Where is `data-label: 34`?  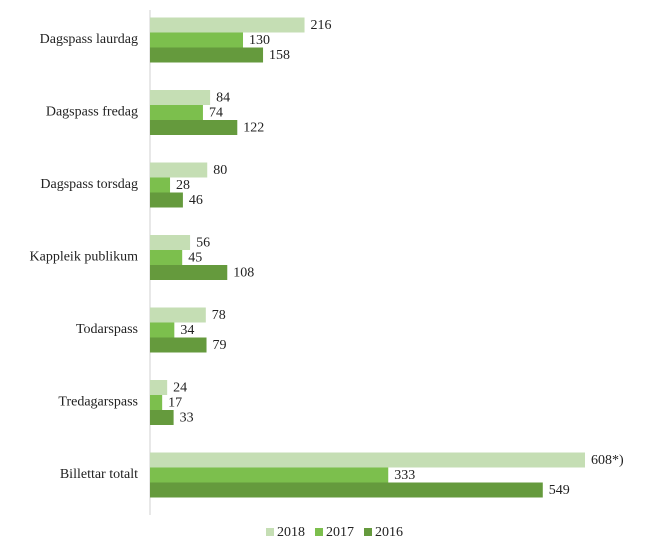 data-label: 34 is located at coordinates (187, 330).